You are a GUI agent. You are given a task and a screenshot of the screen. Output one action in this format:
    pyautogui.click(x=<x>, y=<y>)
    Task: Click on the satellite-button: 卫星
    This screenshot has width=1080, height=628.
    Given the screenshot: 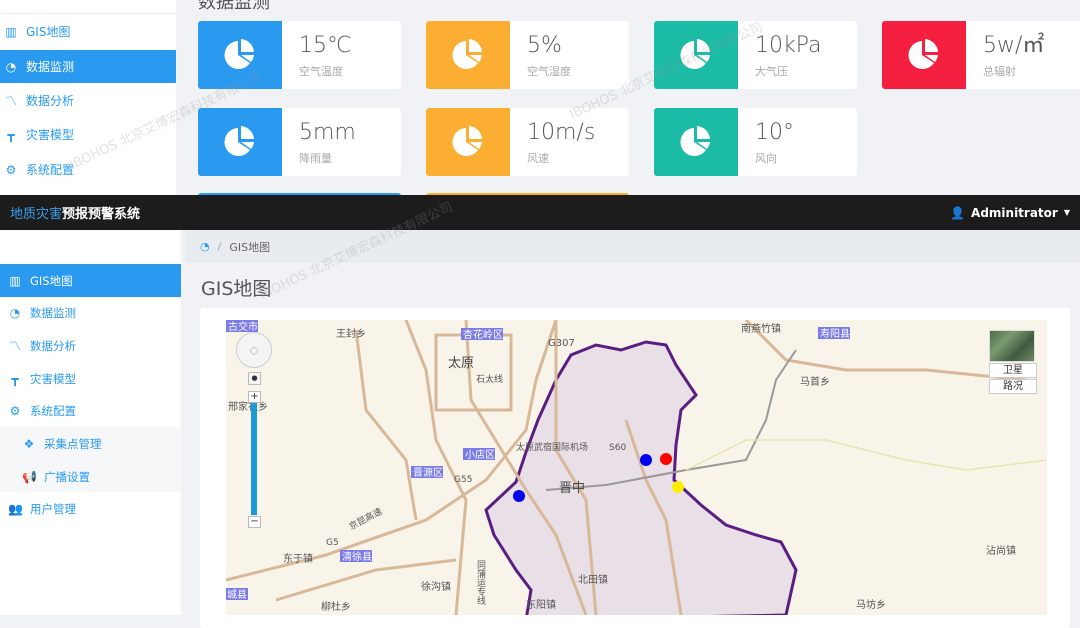 What is the action you would take?
    pyautogui.click(x=1013, y=370)
    